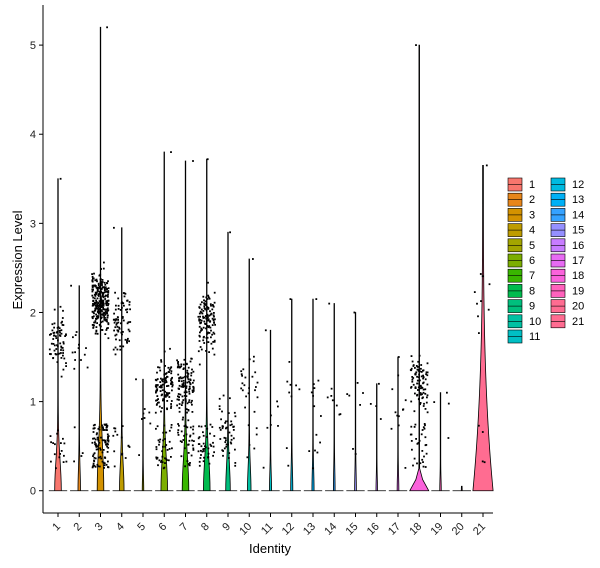 Image resolution: width=600 pixels, height=568 pixels. Describe the element at coordinates (532, 246) in the screenshot. I see `legend-label: 5` at that location.